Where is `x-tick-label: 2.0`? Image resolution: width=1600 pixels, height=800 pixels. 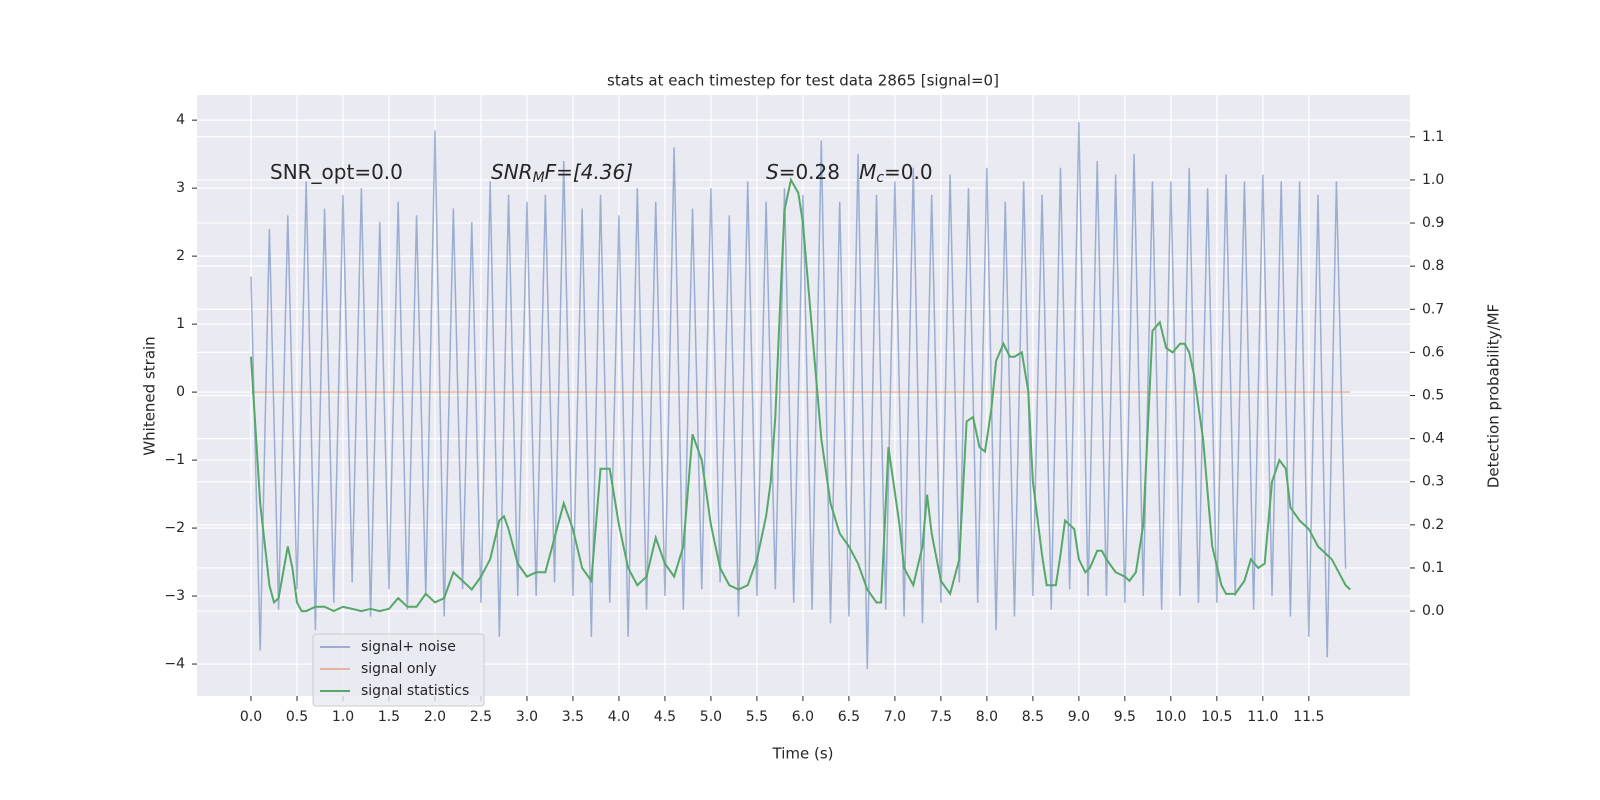 x-tick-label: 2.0 is located at coordinates (435, 717).